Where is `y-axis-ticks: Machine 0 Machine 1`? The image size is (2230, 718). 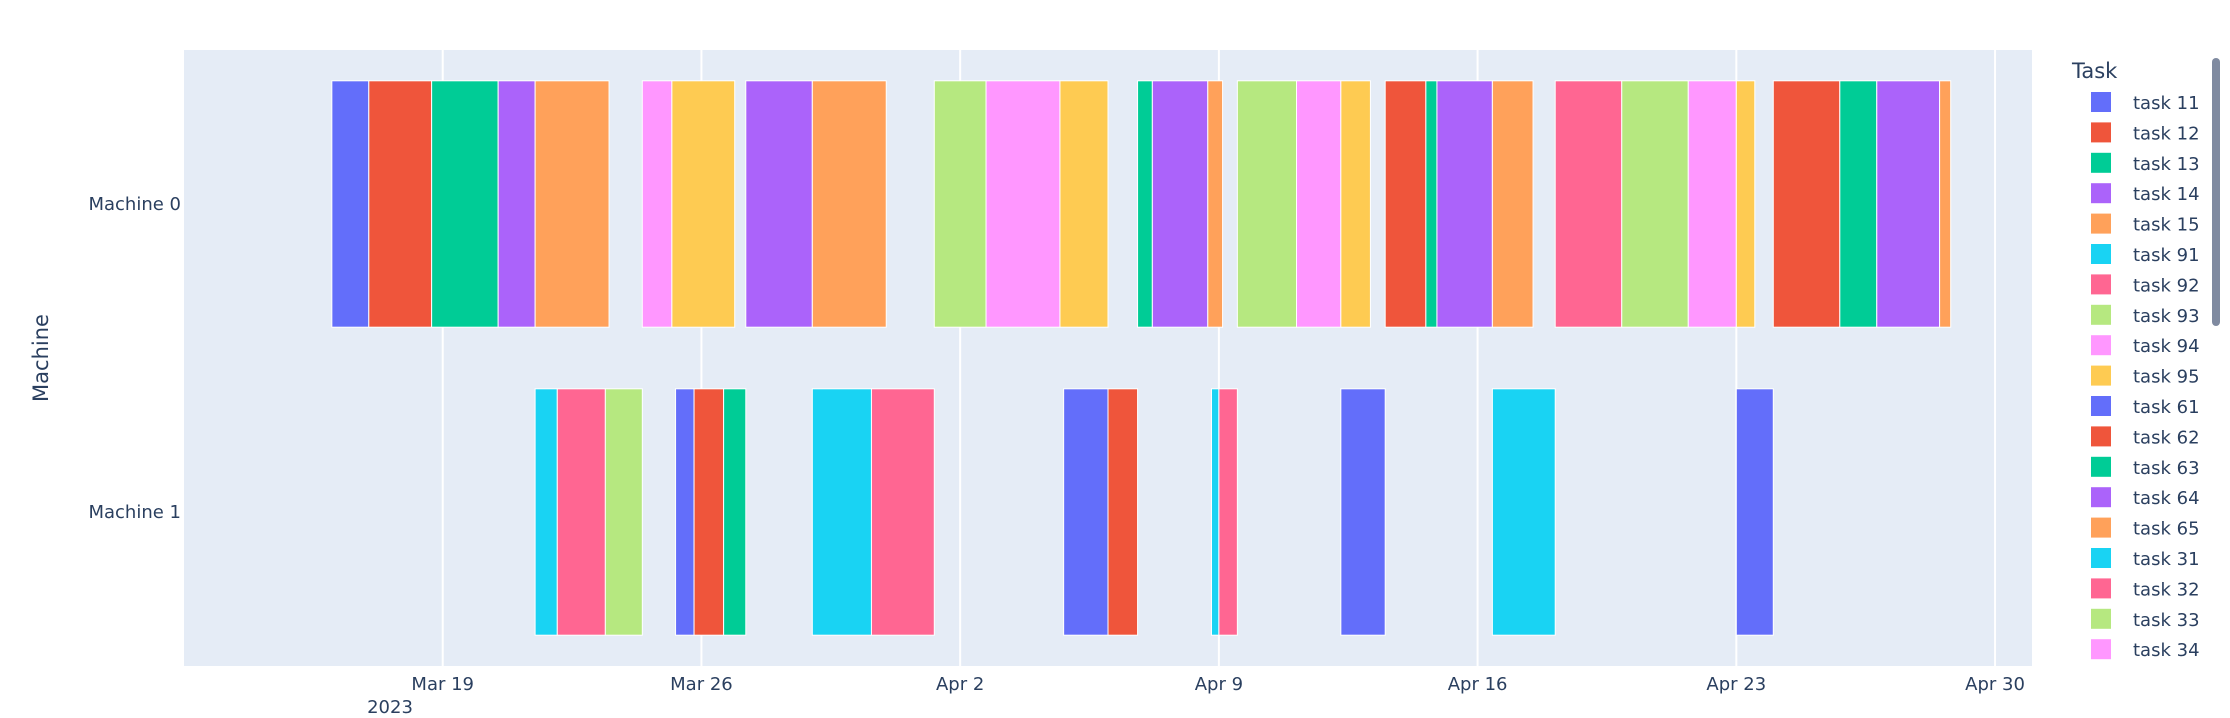 y-axis-ticks: Machine 0 Machine 1 is located at coordinates (134, 358).